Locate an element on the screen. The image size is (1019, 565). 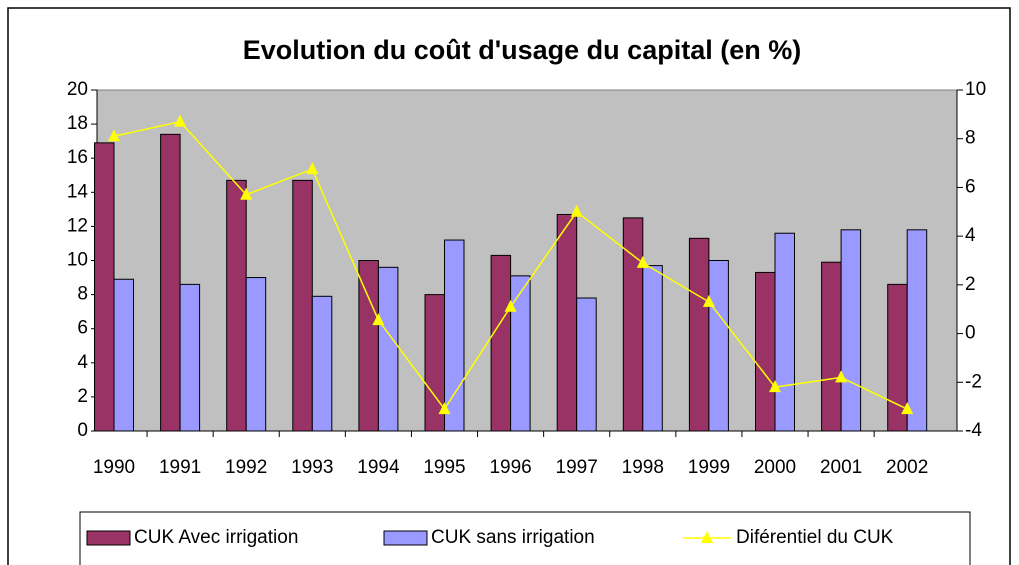
y-tick-label: 18 is located at coordinates (77, 123).